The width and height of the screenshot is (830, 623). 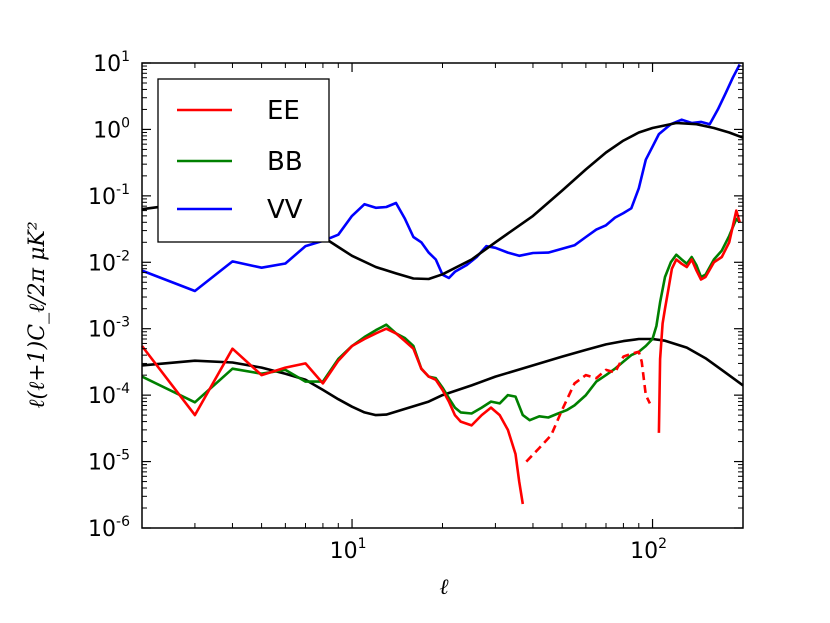 I want to click on y-tick-label: 10¹, so click(x=111, y=63).